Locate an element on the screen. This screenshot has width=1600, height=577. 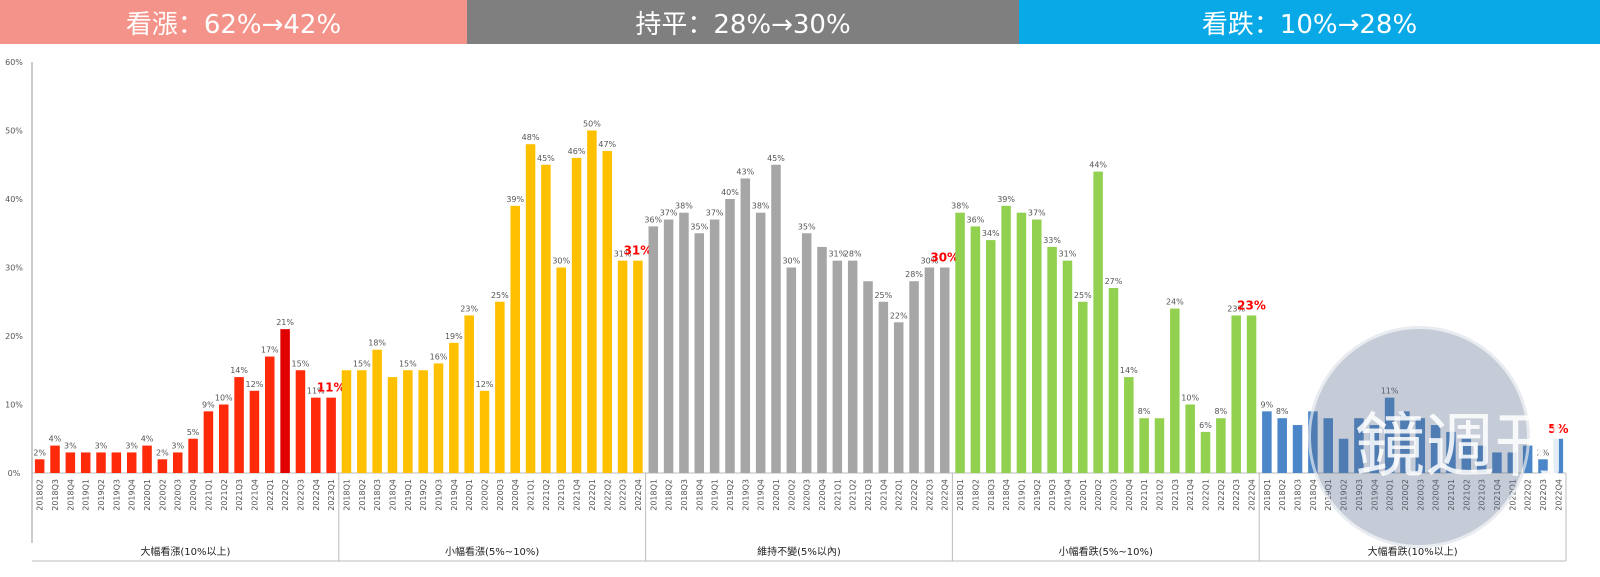
data-label: 15% is located at coordinates (301, 363).